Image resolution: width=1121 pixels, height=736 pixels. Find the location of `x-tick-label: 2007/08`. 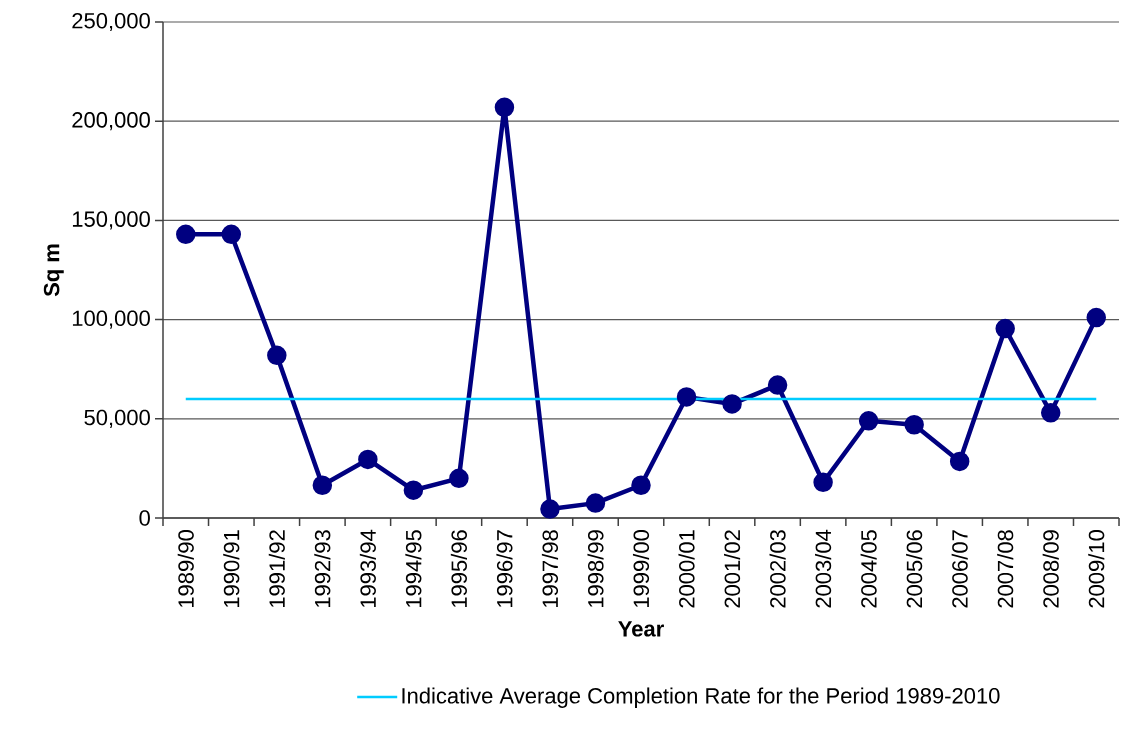

x-tick-label: 2007/08 is located at coordinates (1005, 569).